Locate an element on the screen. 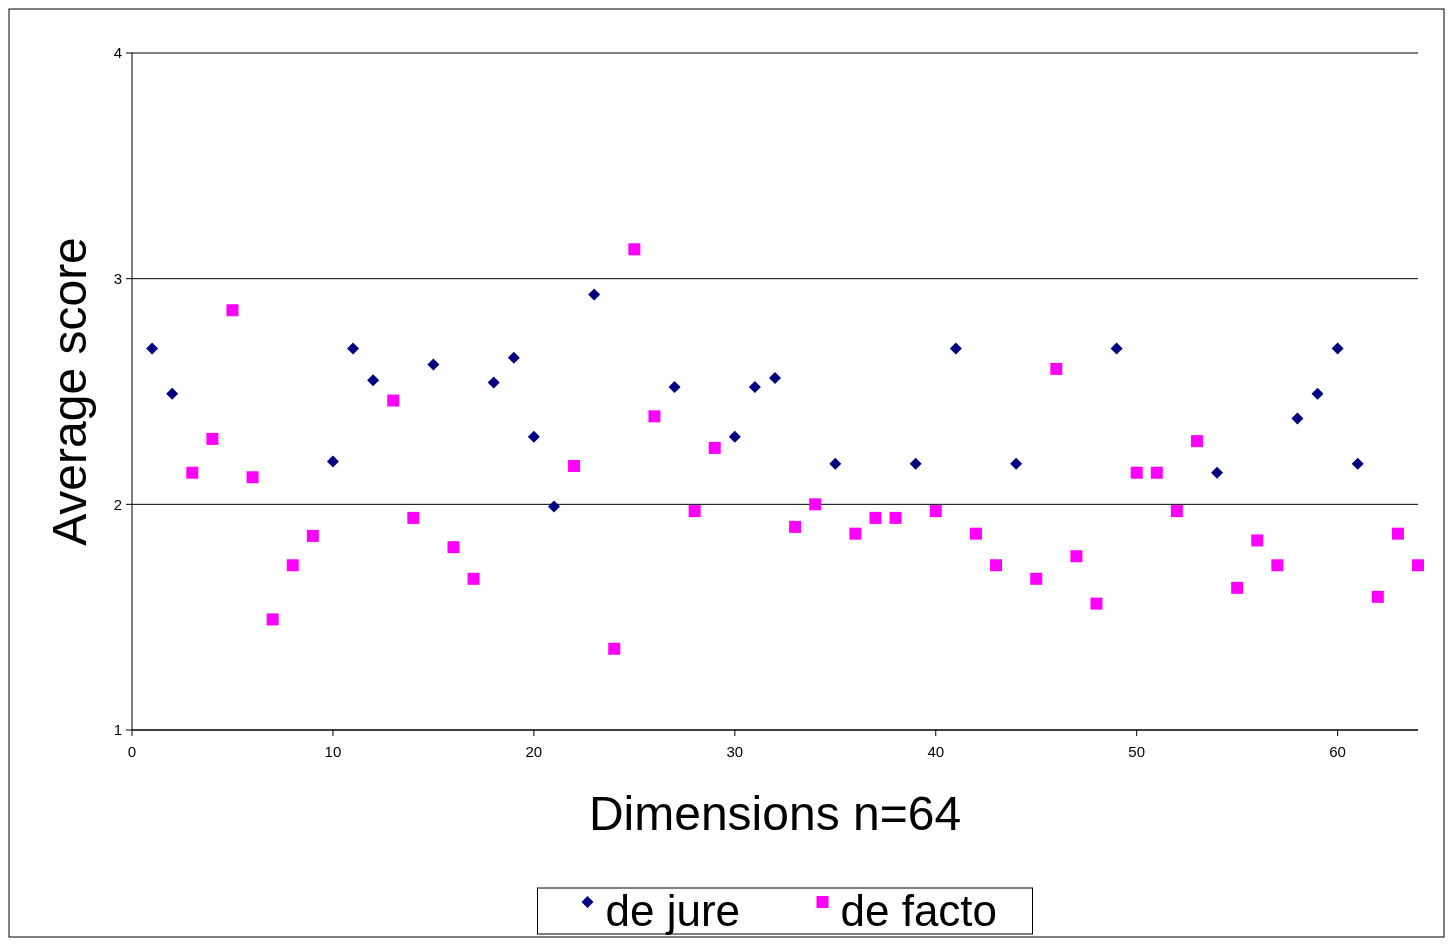 The height and width of the screenshot is (949, 1453). y-tick-label: 3 is located at coordinates (117, 278).